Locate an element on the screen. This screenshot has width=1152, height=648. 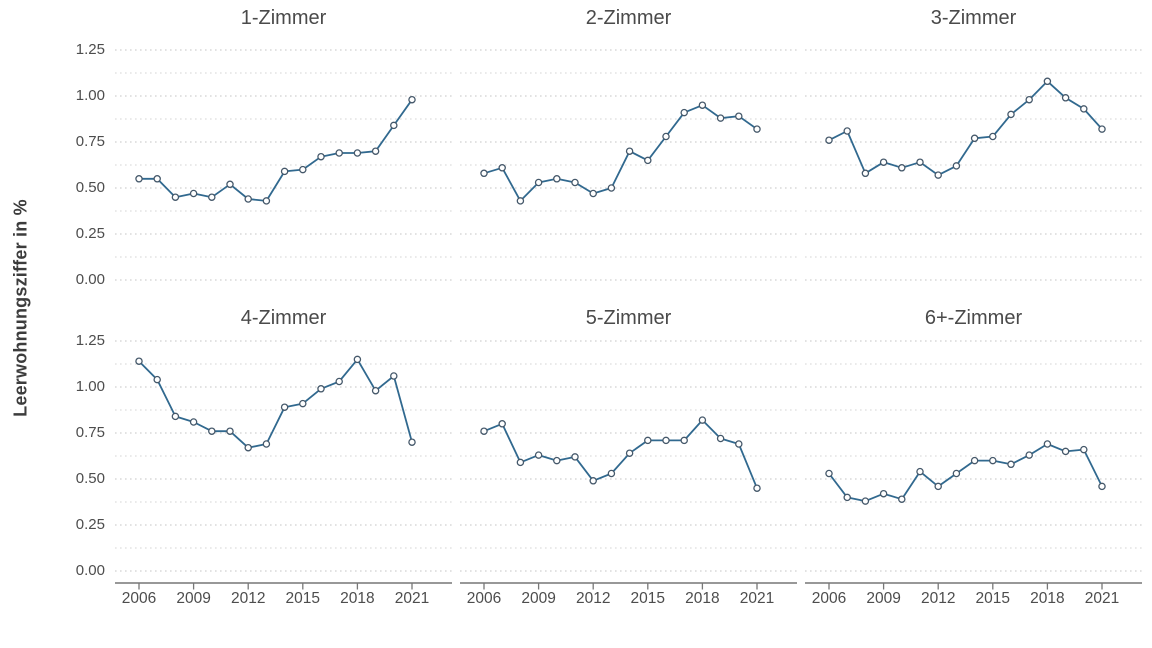
panel-title-5-zimmer: 5-Zimmer is located at coordinates (628, 318).